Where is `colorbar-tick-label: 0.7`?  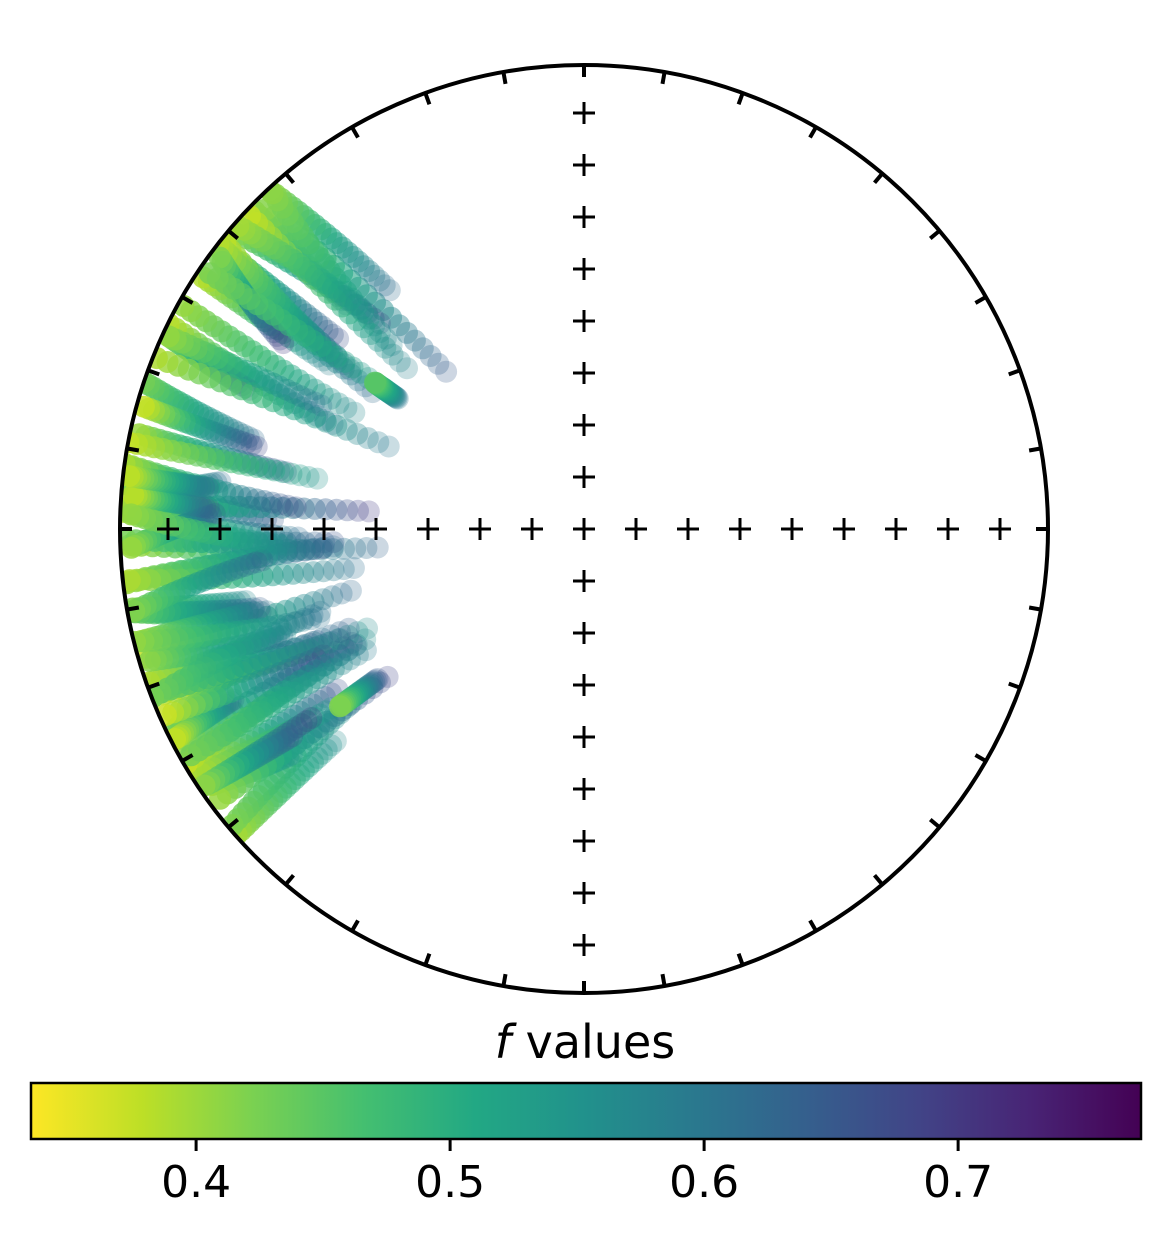
colorbar-tick-label: 0.7 is located at coordinates (958, 1182).